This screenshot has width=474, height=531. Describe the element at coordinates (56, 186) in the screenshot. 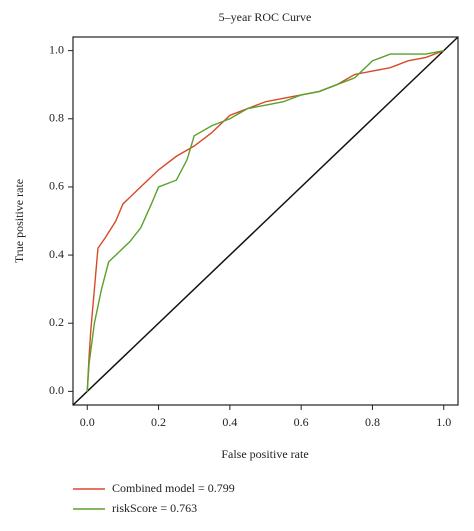

I see `y-tick-label: 0.6` at that location.